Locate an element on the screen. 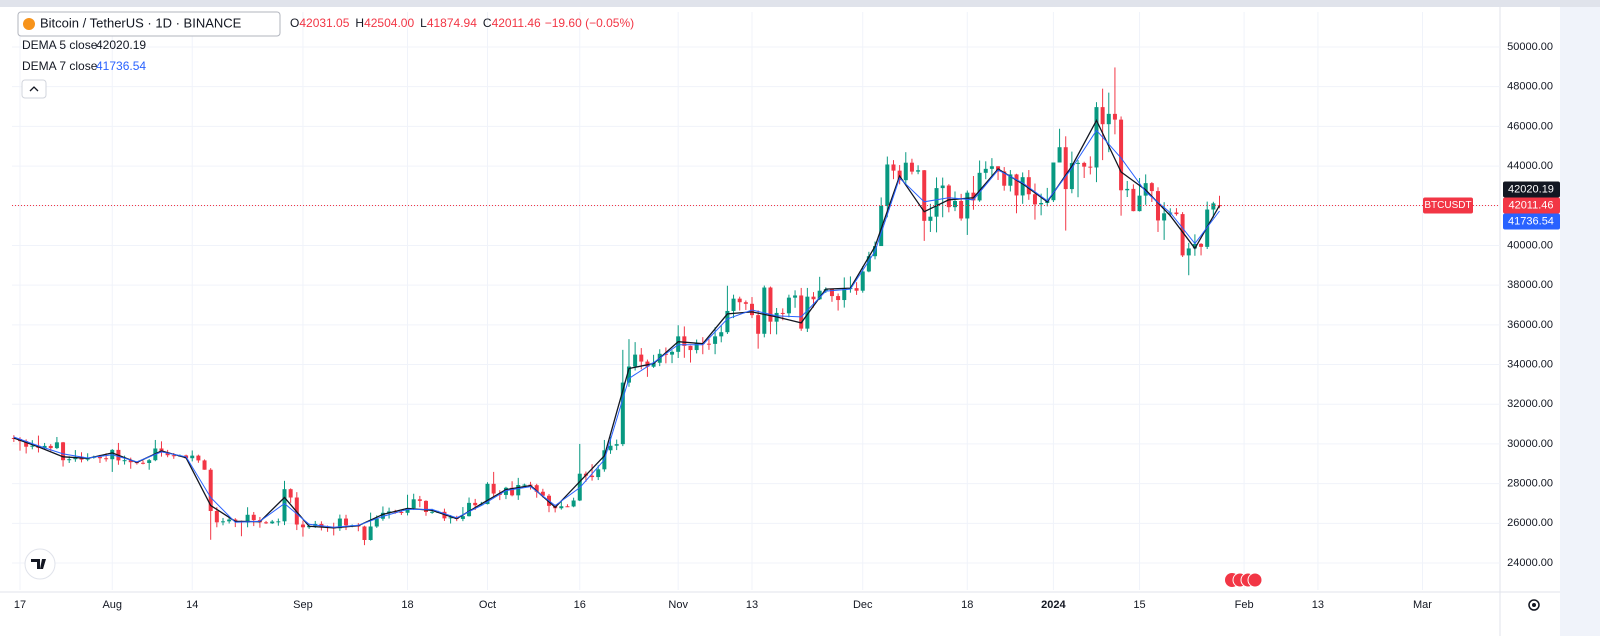  ohlc-letter: L is located at coordinates (423, 23).